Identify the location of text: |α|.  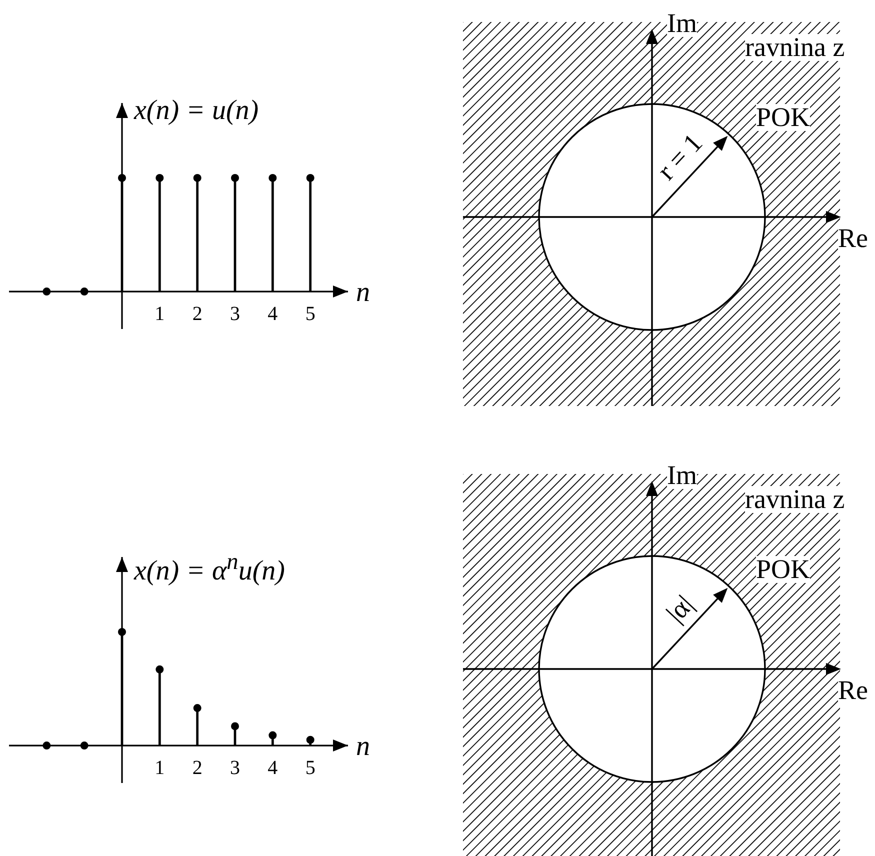
(680, 608).